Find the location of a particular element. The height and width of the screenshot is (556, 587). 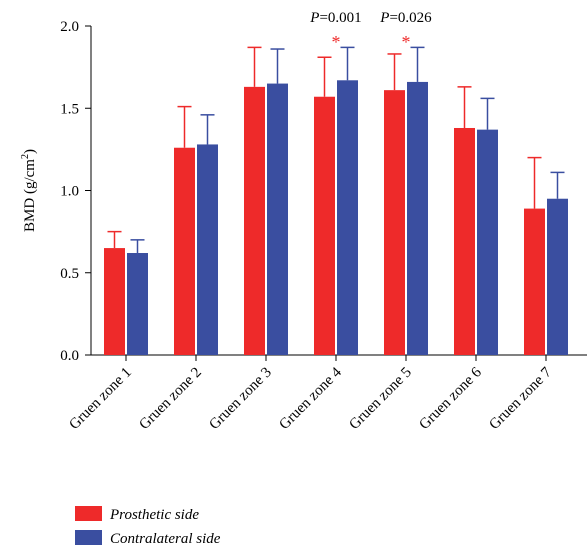

p-value-number: =0.026 is located at coordinates (410, 18).